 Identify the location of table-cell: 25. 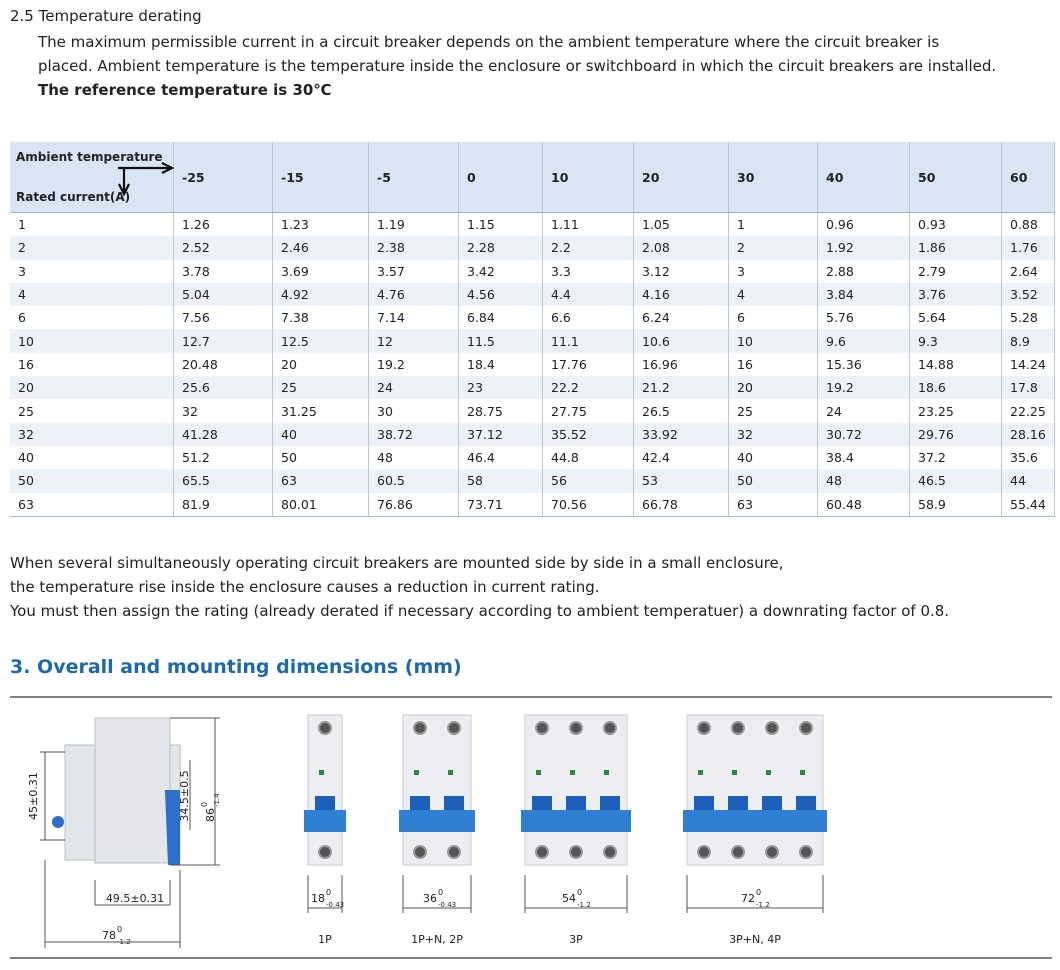
(320, 388).